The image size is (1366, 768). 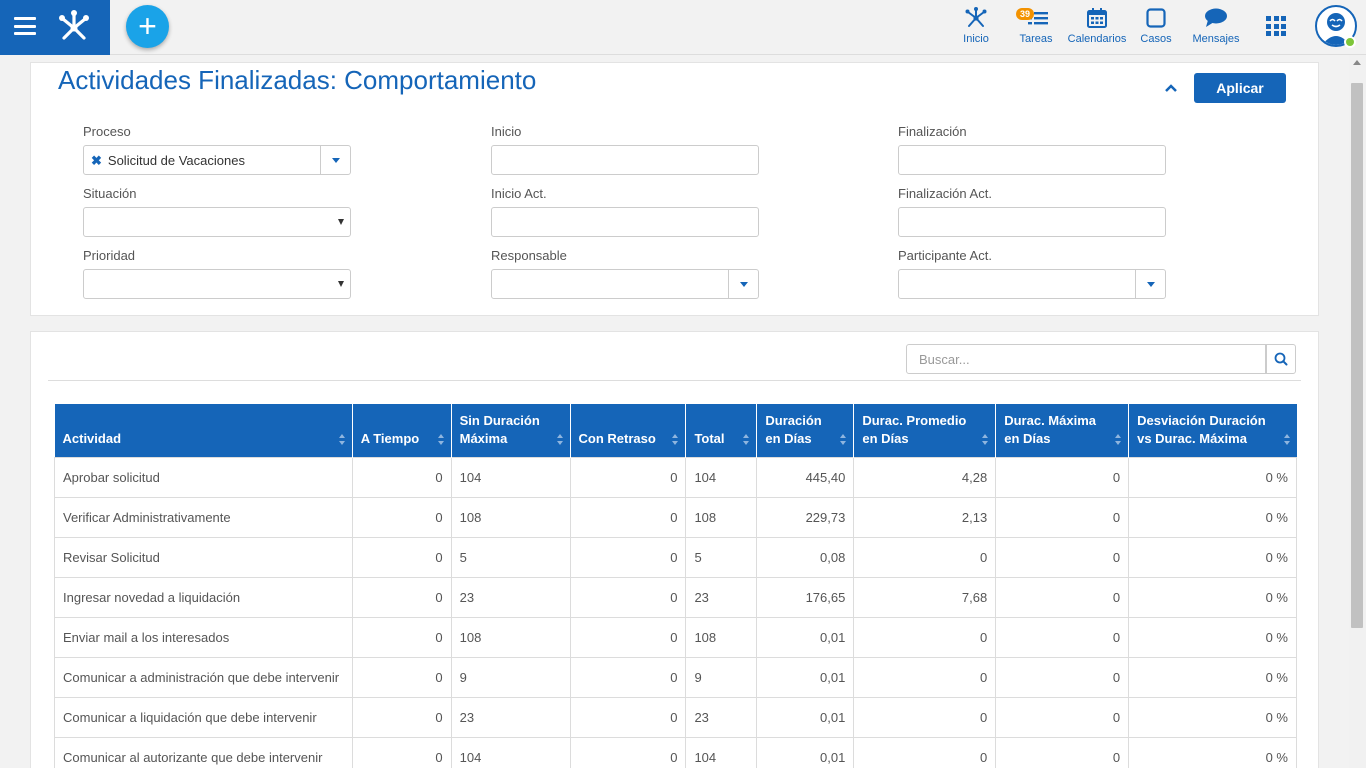 What do you see at coordinates (483, 438) in the screenshot?
I see `column-header-line2: Máxima` at bounding box center [483, 438].